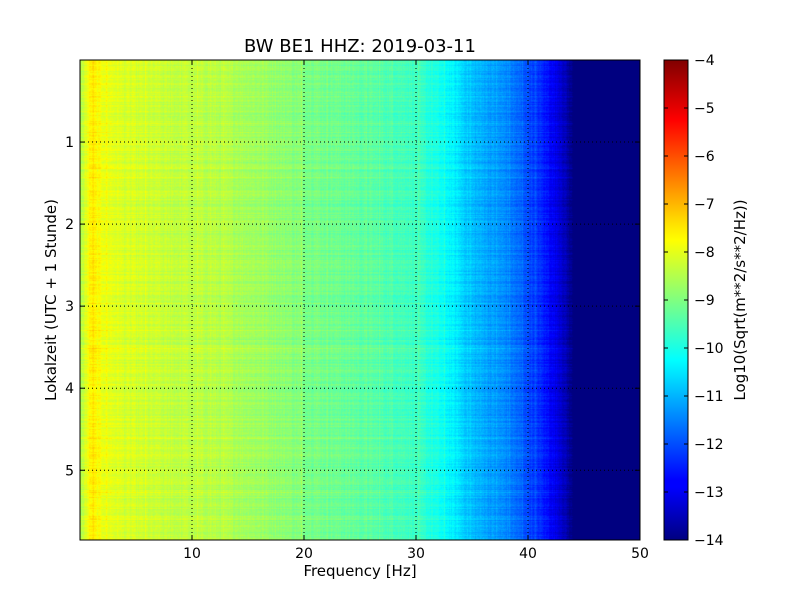 This screenshot has width=800, height=600. Describe the element at coordinates (704, 253) in the screenshot. I see `colorbar-tick-label: −8` at that location.